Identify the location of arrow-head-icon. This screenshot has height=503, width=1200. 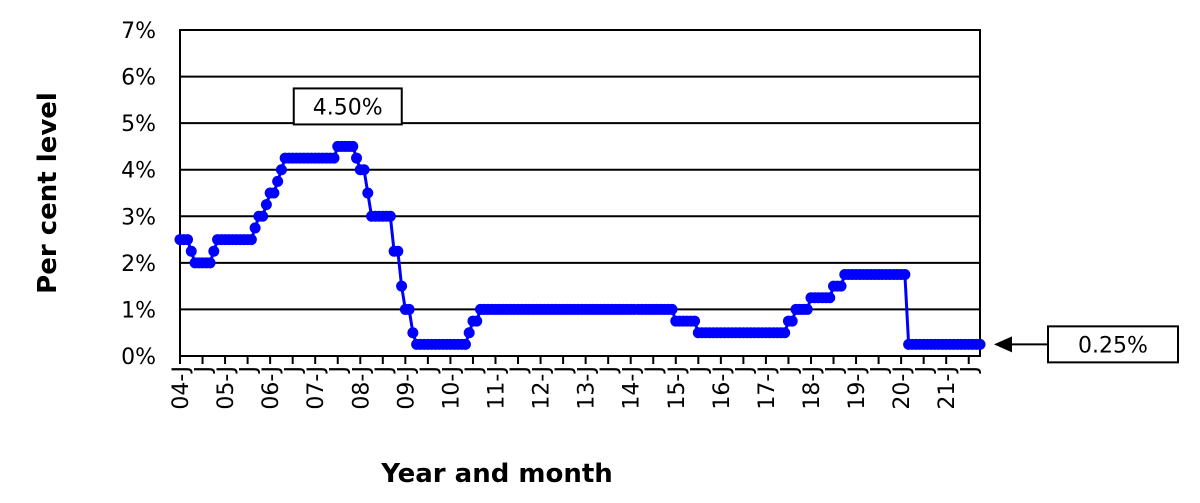
(1003, 344).